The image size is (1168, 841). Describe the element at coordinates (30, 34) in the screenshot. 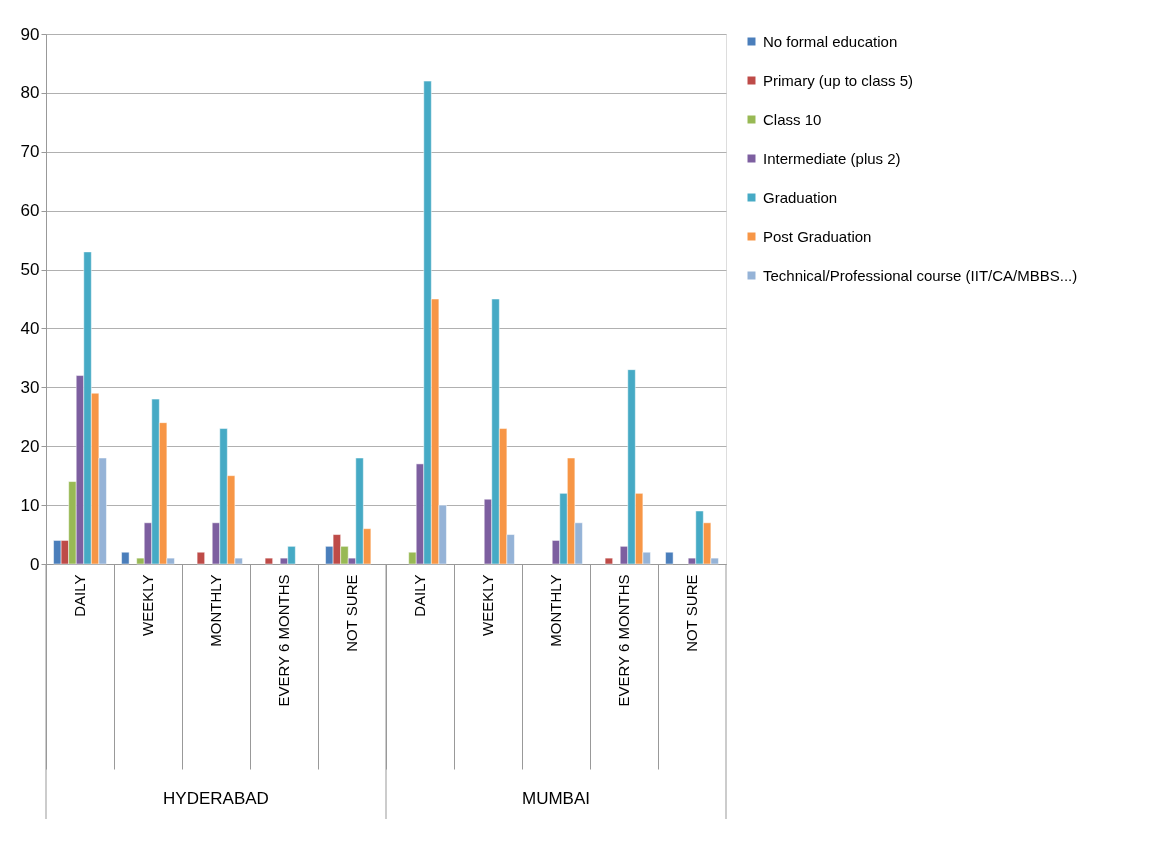

I see `y-tick-label: 90` at that location.